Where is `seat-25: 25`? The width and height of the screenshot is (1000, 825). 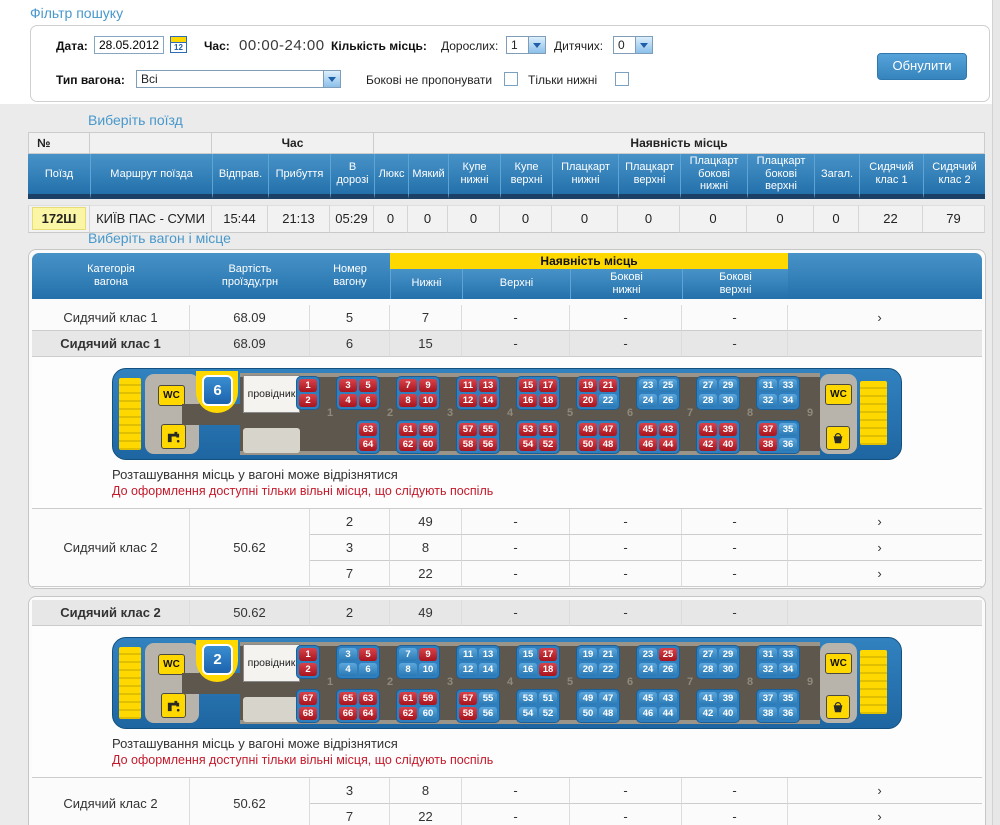 seat-25: 25 is located at coordinates (668, 385).